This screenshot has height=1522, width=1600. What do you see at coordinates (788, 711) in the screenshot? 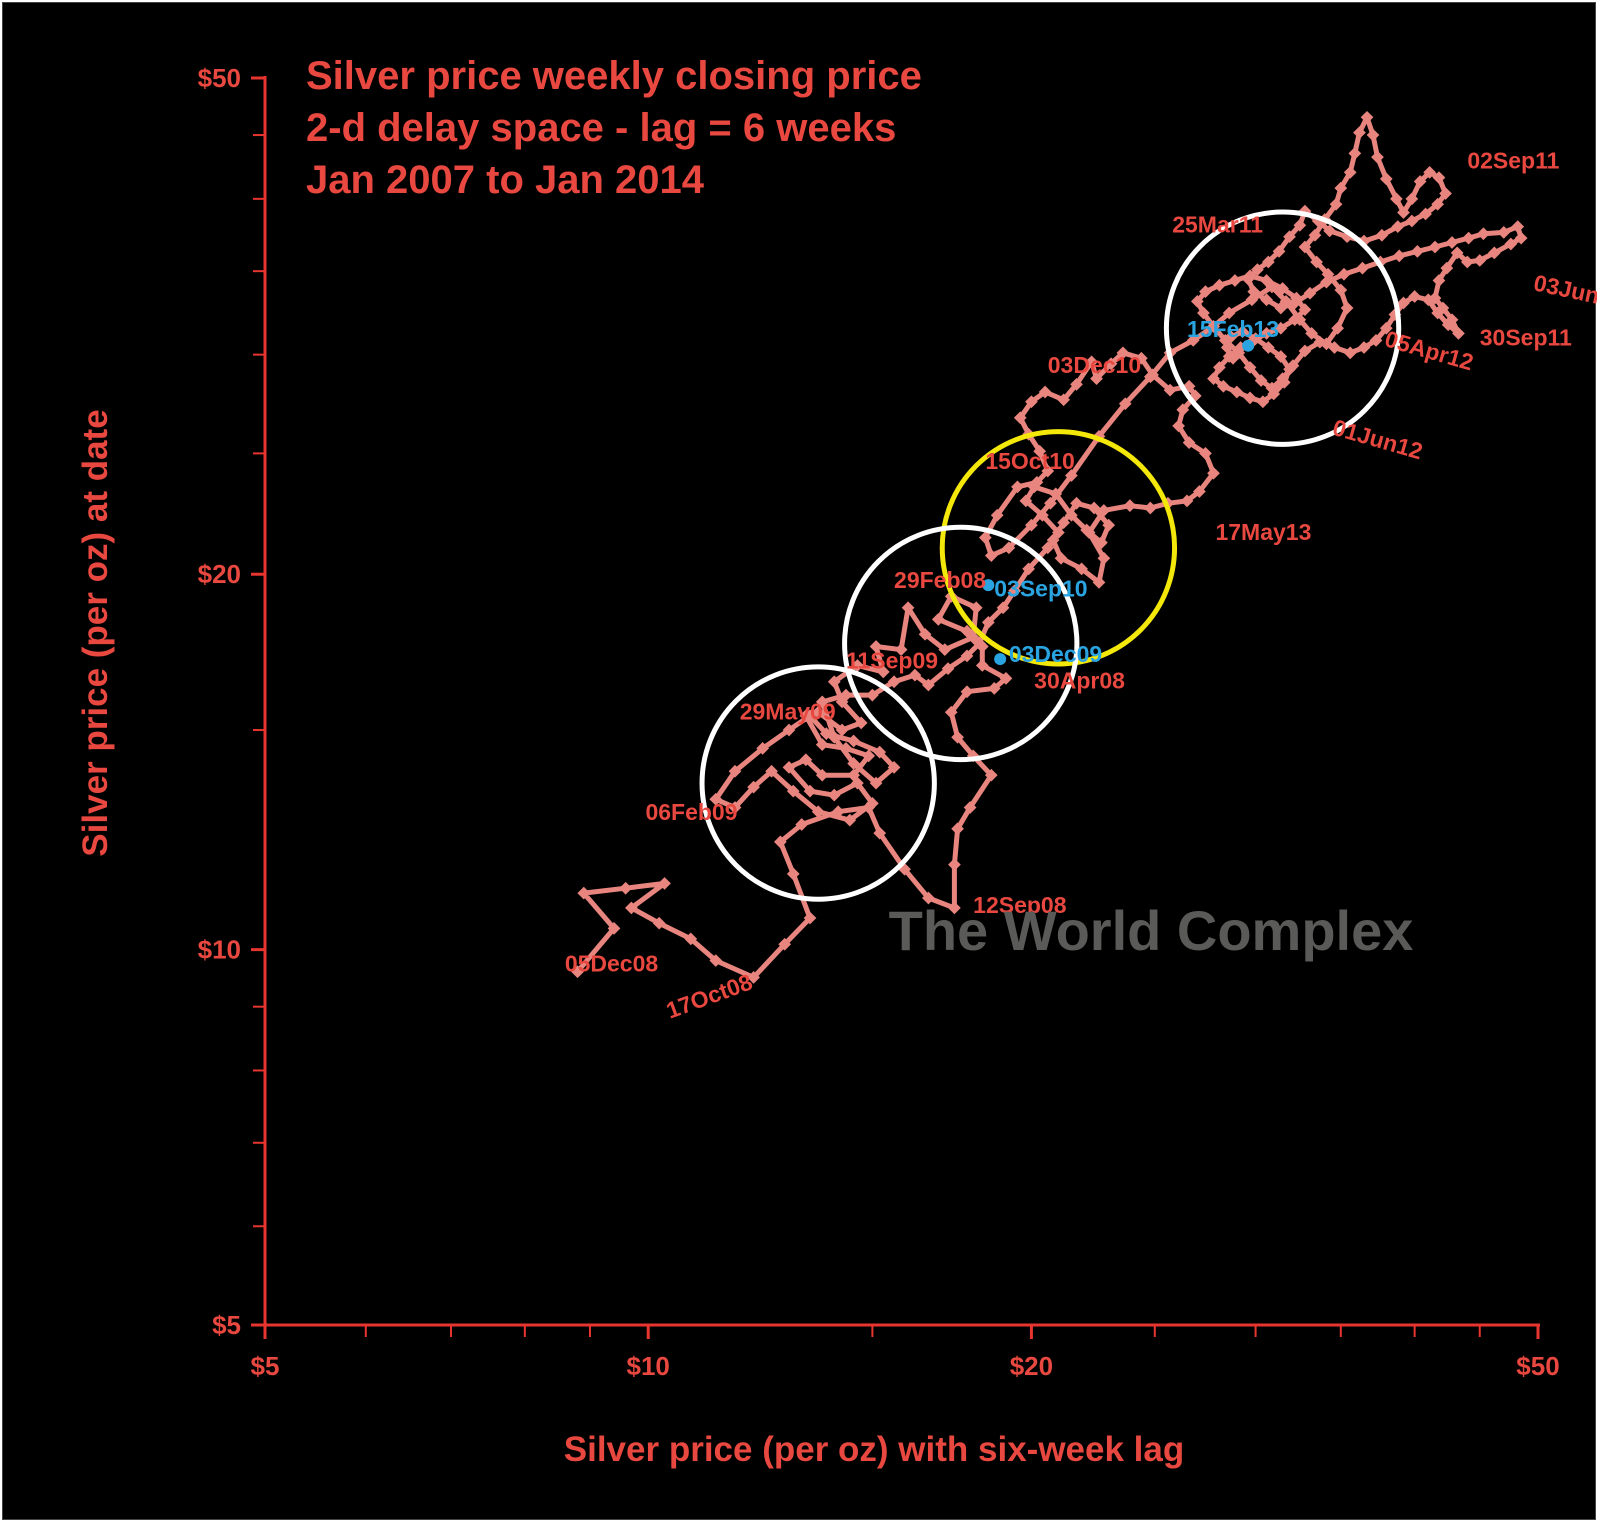
I see `date-label: 29May09` at bounding box center [788, 711].